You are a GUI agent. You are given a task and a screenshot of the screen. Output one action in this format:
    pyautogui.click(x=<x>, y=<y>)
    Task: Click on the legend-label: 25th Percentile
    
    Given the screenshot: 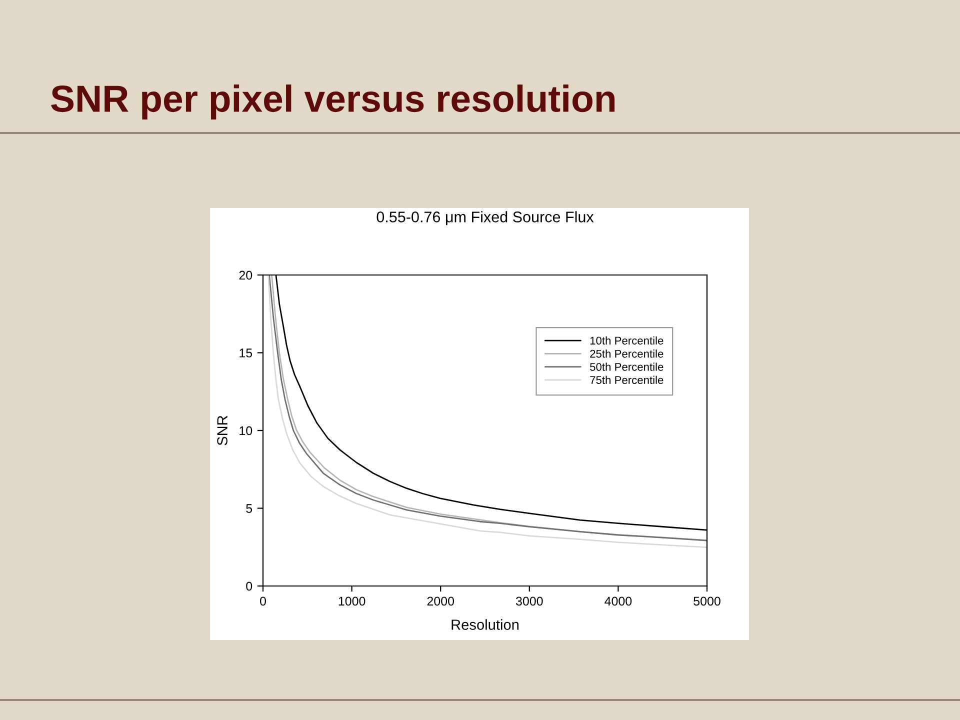 What is the action you would take?
    pyautogui.click(x=627, y=354)
    